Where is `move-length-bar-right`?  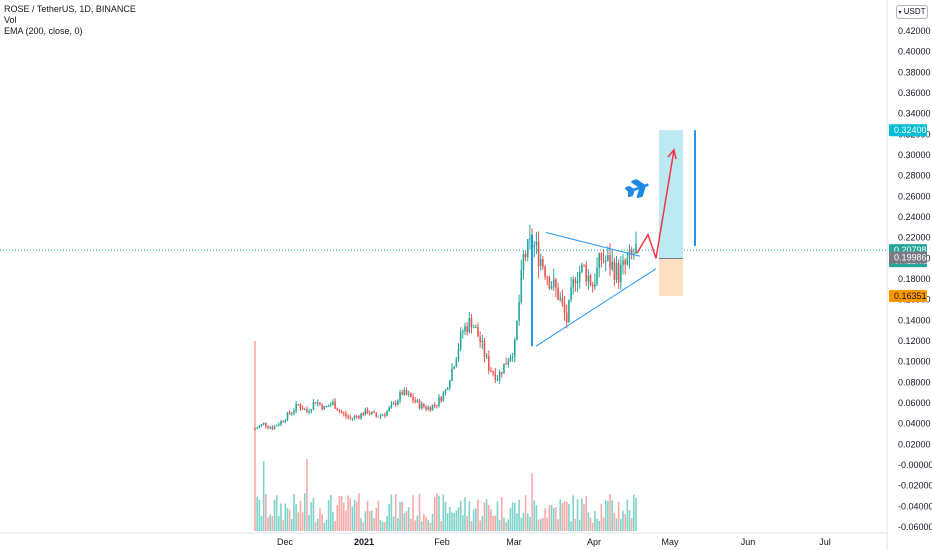 move-length-bar-right is located at coordinates (695, 188).